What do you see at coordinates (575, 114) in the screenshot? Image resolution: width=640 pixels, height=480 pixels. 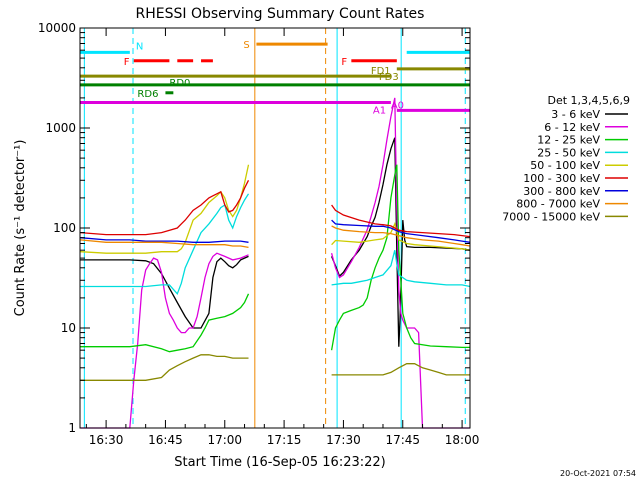 I see `legend-entry: 3 - 6 keV` at bounding box center [575, 114].